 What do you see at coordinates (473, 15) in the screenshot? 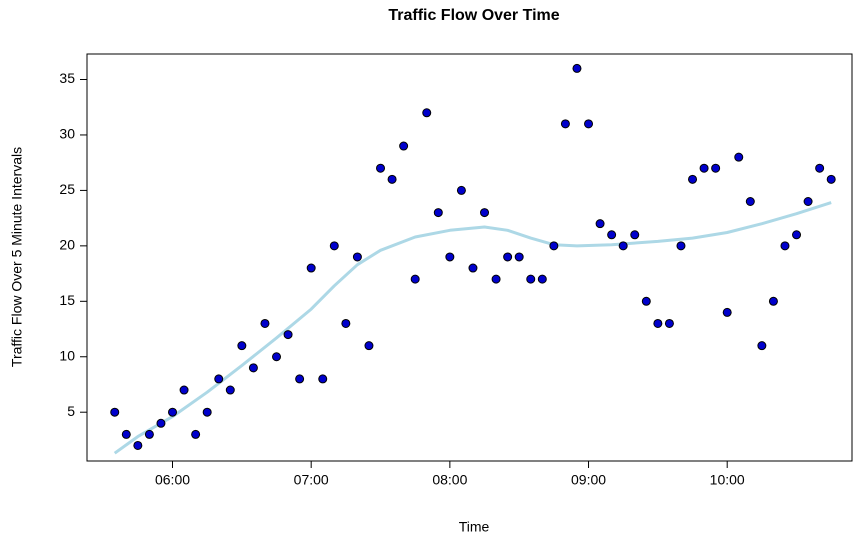
I see `chart-title: Traffic Flow Over Time` at bounding box center [473, 15].